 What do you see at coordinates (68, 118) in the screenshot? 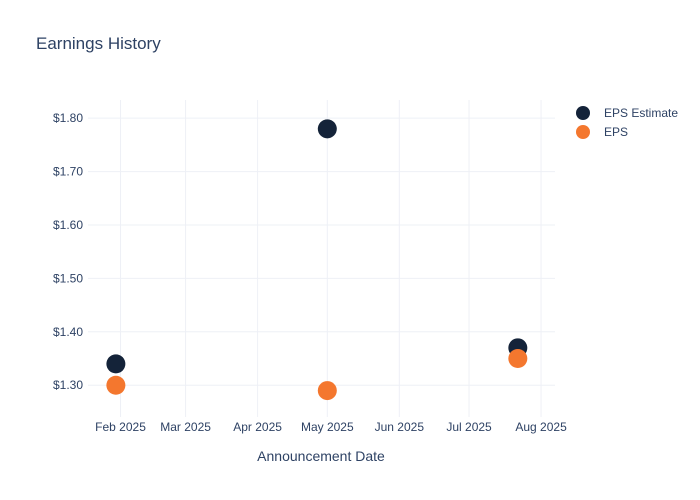
I see `y-tick-label: $1.80` at bounding box center [68, 118].